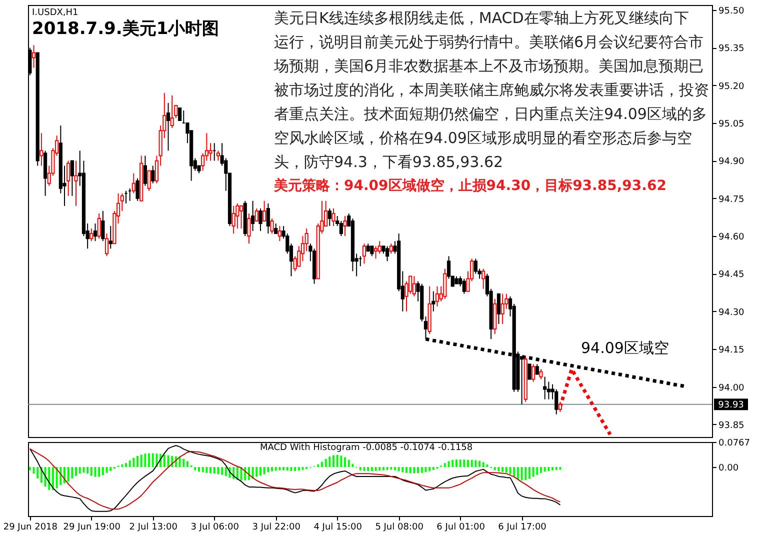 This screenshot has height=547, width=758. I want to click on x-tick-label: 3 Jul 22:00, so click(276, 527).